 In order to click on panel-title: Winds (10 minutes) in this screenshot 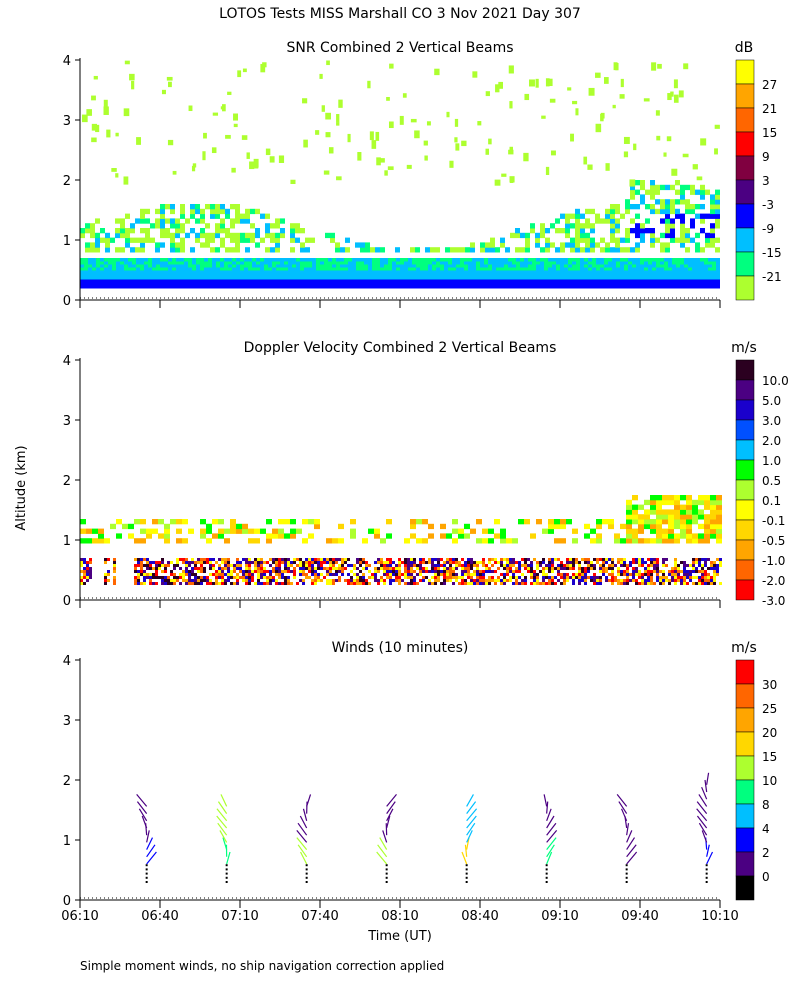, I will do `click(400, 648)`.